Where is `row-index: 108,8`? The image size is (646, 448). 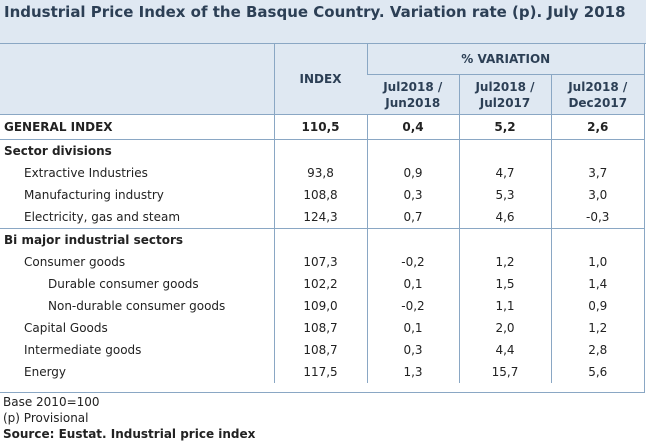 row-index: 108,8 is located at coordinates (320, 195).